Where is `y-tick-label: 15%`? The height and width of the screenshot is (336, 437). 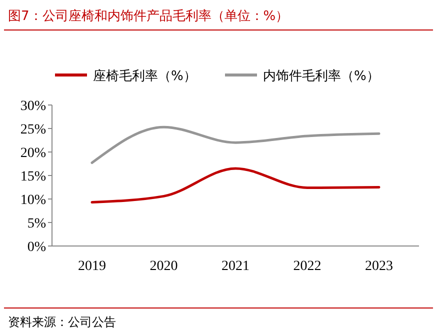 y-tick-label: 15% is located at coordinates (33, 177).